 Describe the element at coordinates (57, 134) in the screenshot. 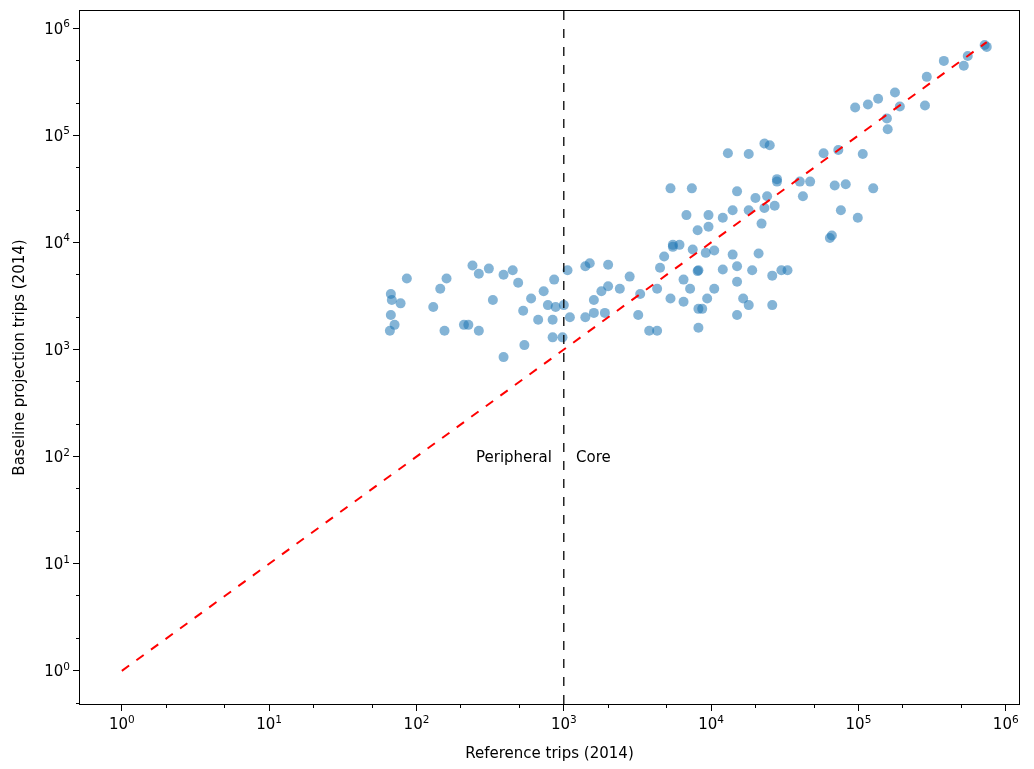

I see `y-tick-label: 10$^{5}$` at that location.